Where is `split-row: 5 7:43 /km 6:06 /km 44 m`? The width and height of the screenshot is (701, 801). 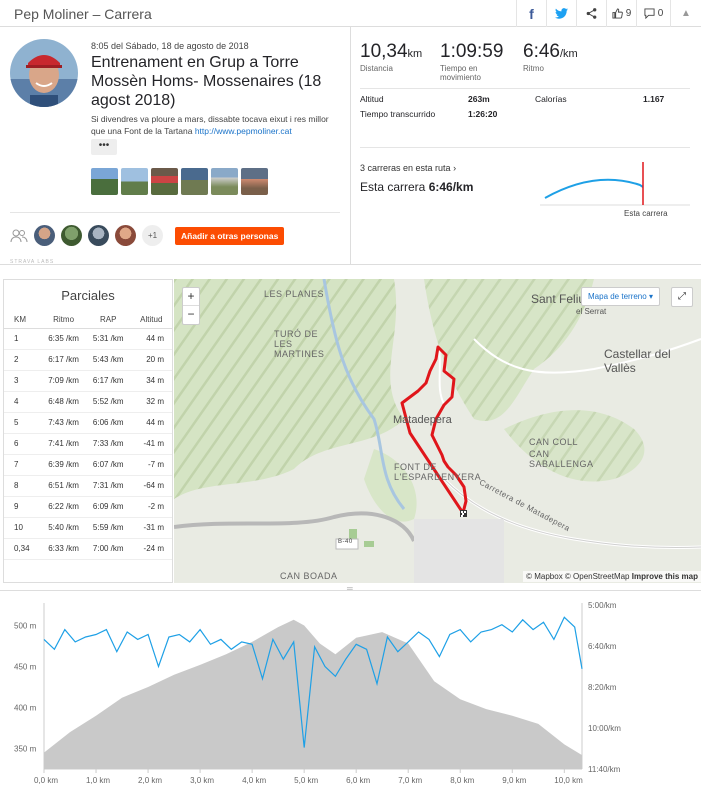
split-row: 5 7:43 /km 6:06 /km 44 m is located at coordinates (88, 423).